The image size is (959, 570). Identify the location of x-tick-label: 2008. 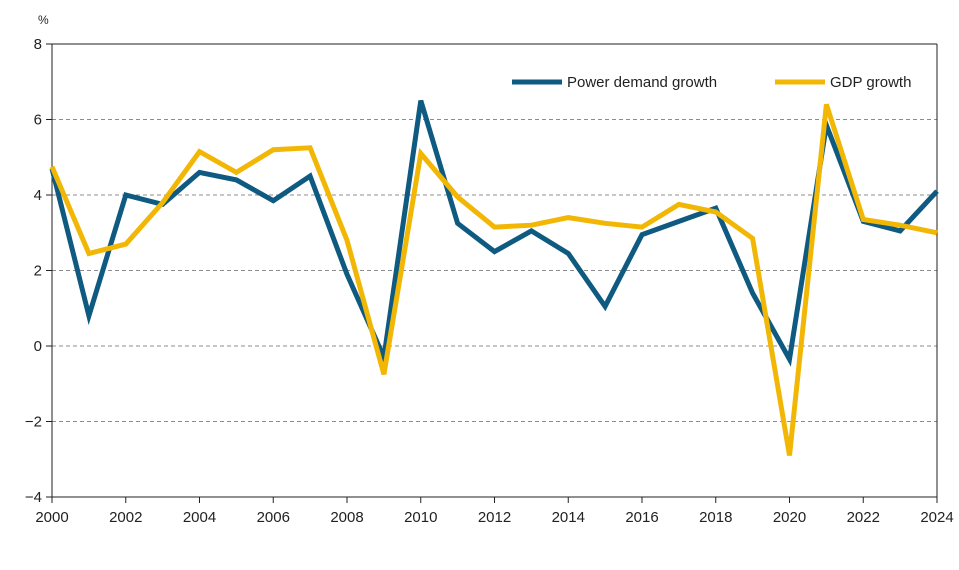
(346, 517).